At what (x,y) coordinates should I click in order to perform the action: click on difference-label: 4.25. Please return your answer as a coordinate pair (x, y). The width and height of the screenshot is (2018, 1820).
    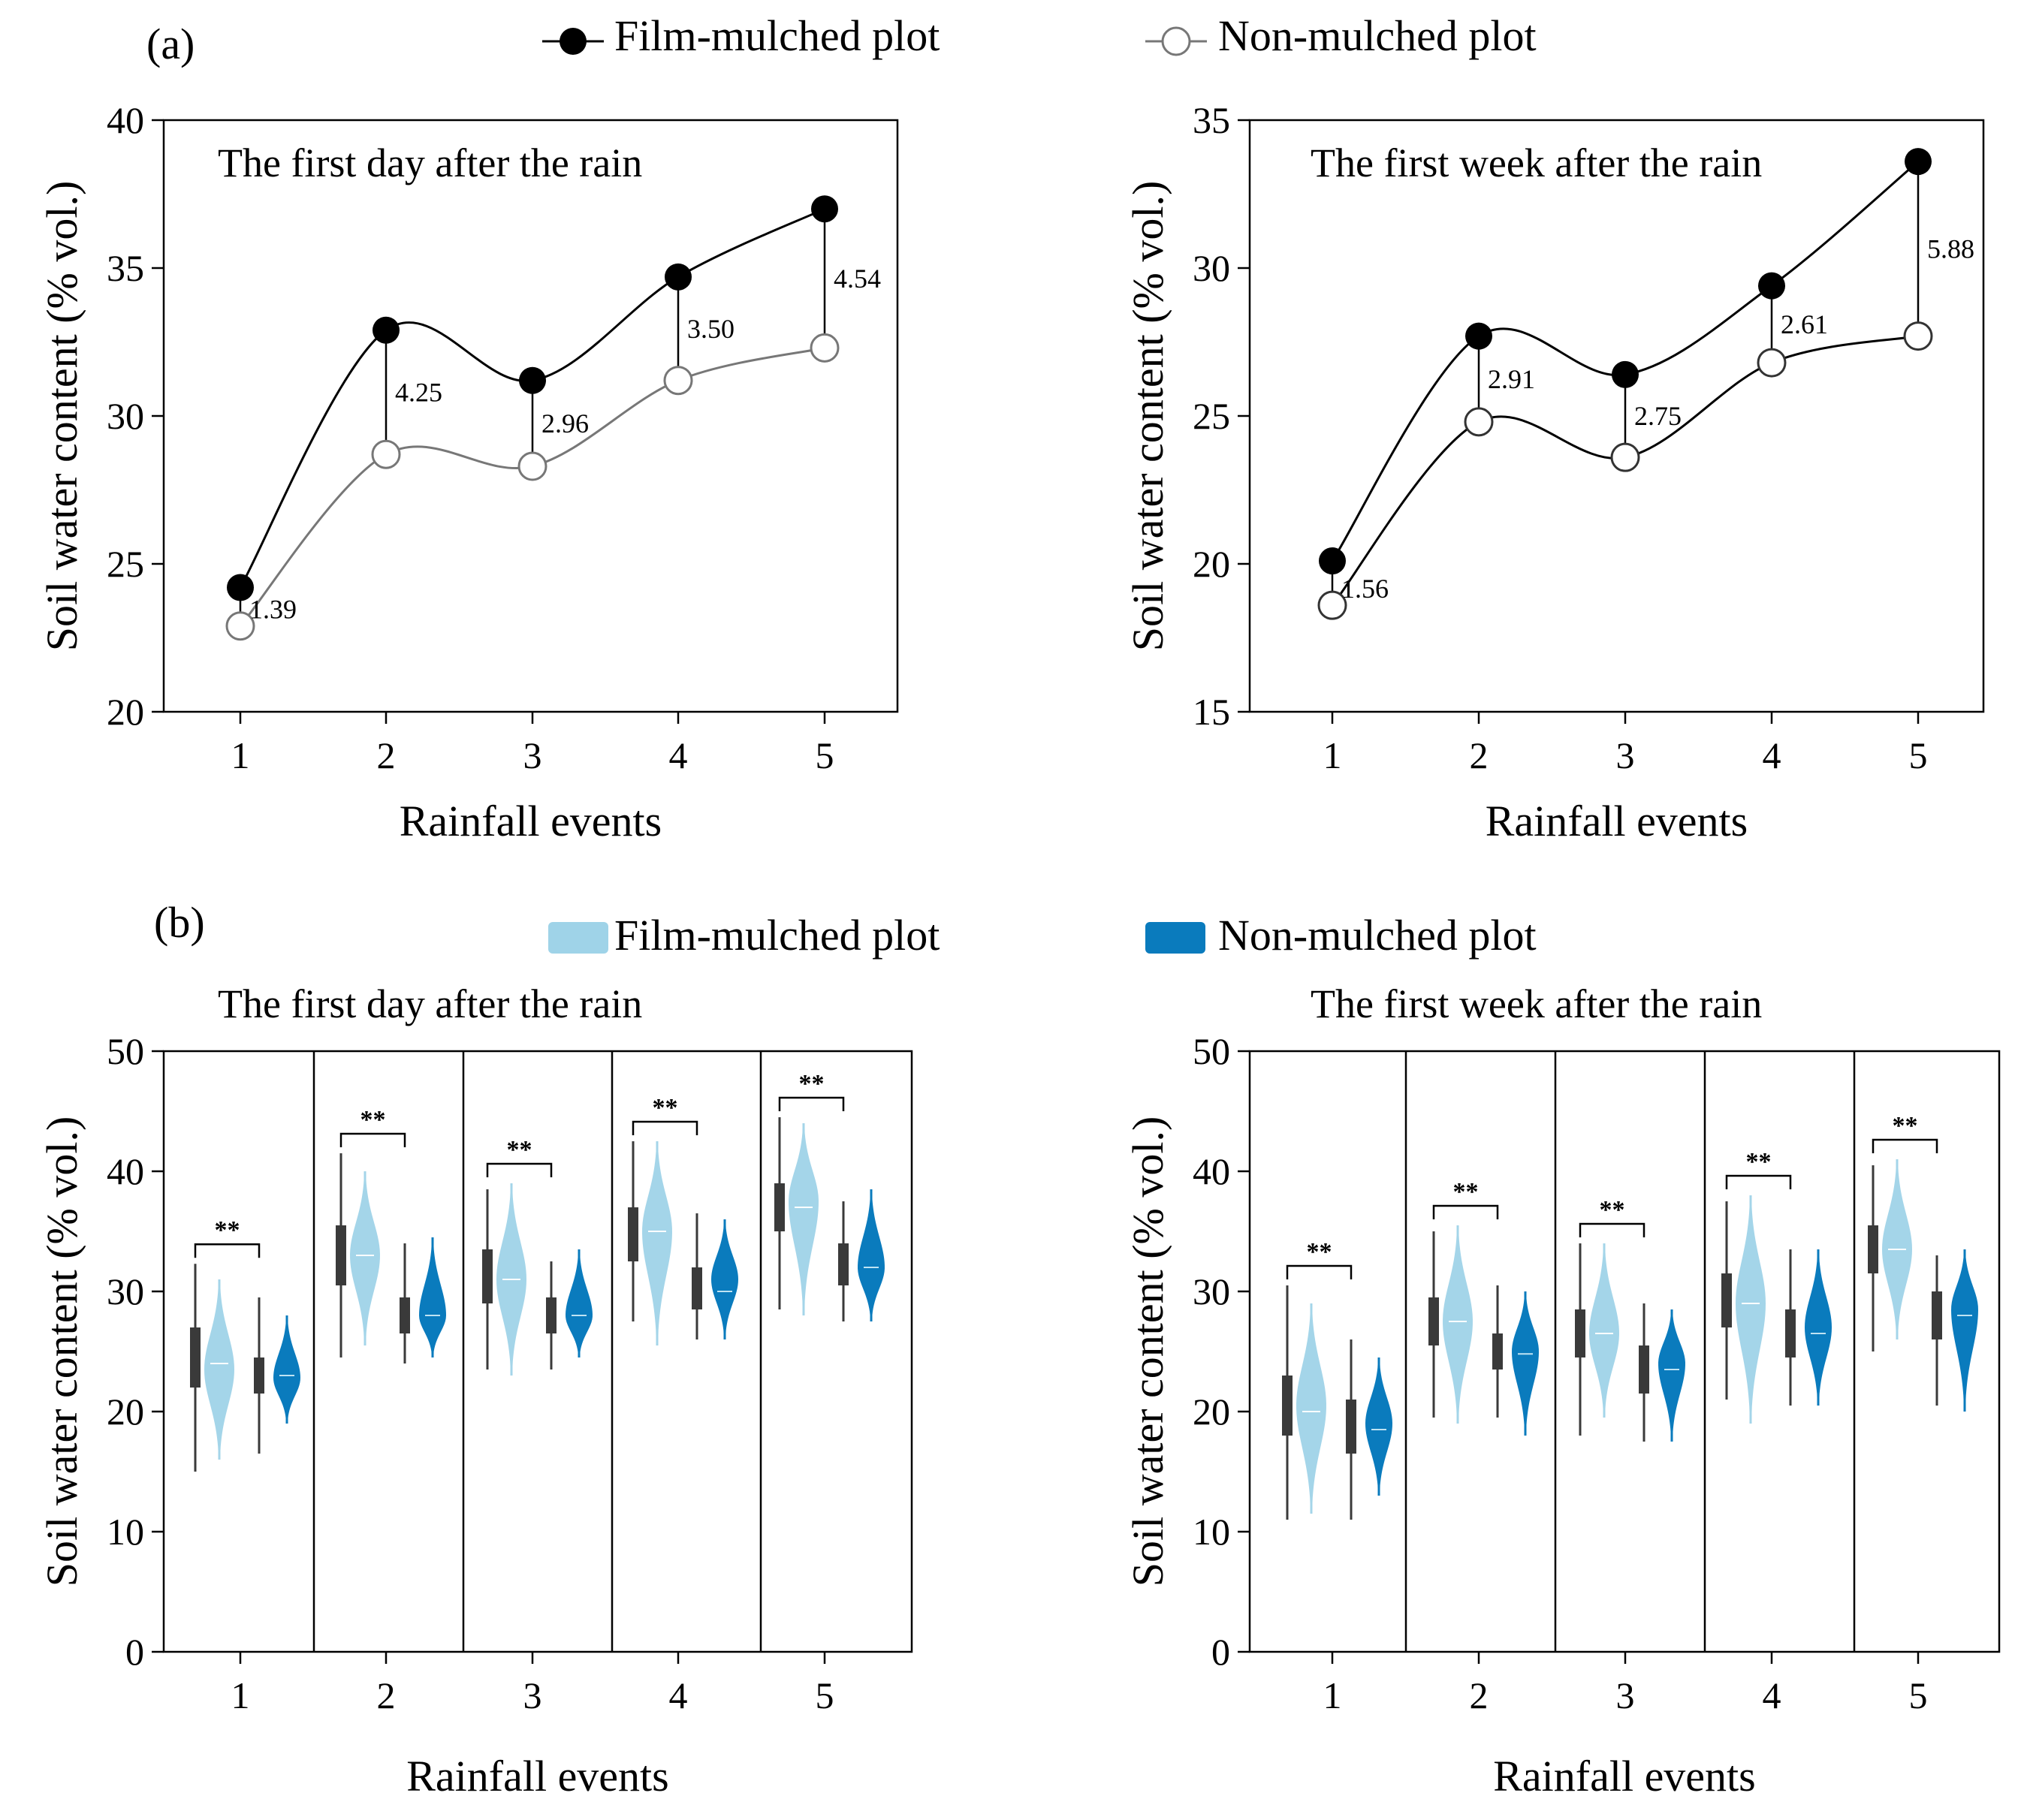
    Looking at the image, I should click on (418, 392).